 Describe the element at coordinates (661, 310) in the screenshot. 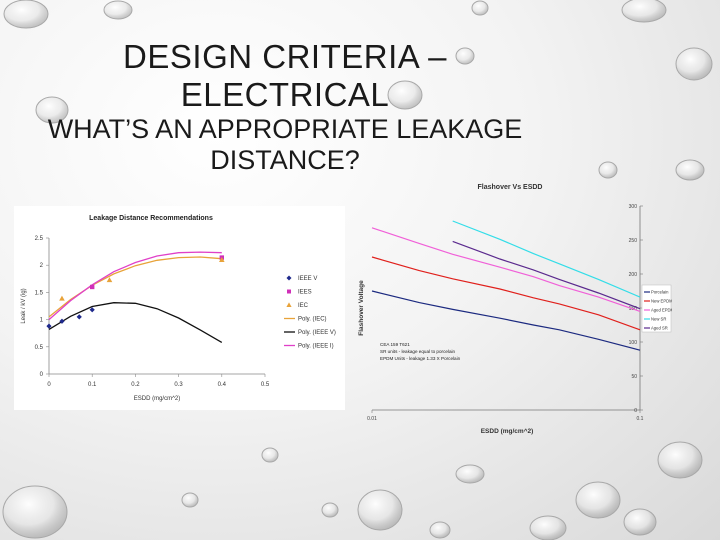

I see `legend-label: Aged EPDM` at that location.